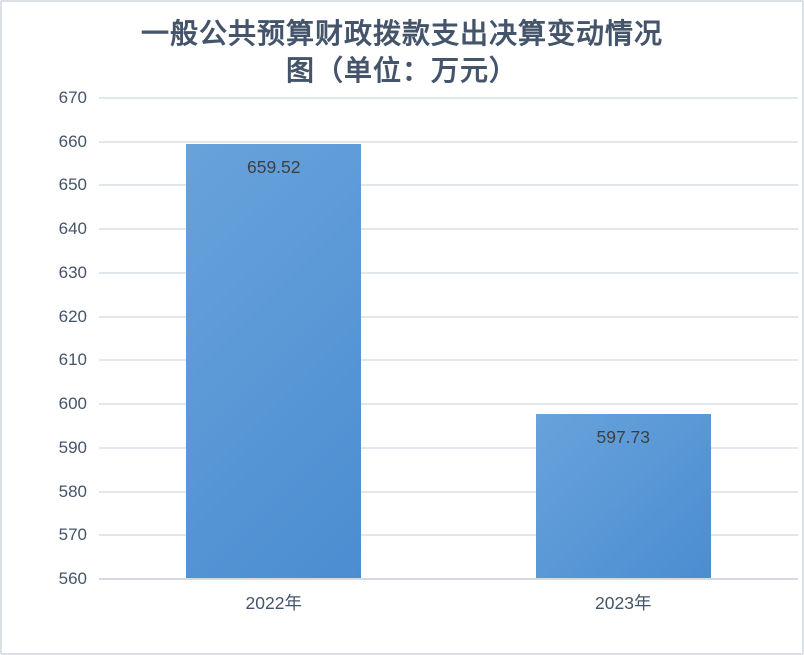  I want to click on y-tick-label: 580, so click(72, 491).